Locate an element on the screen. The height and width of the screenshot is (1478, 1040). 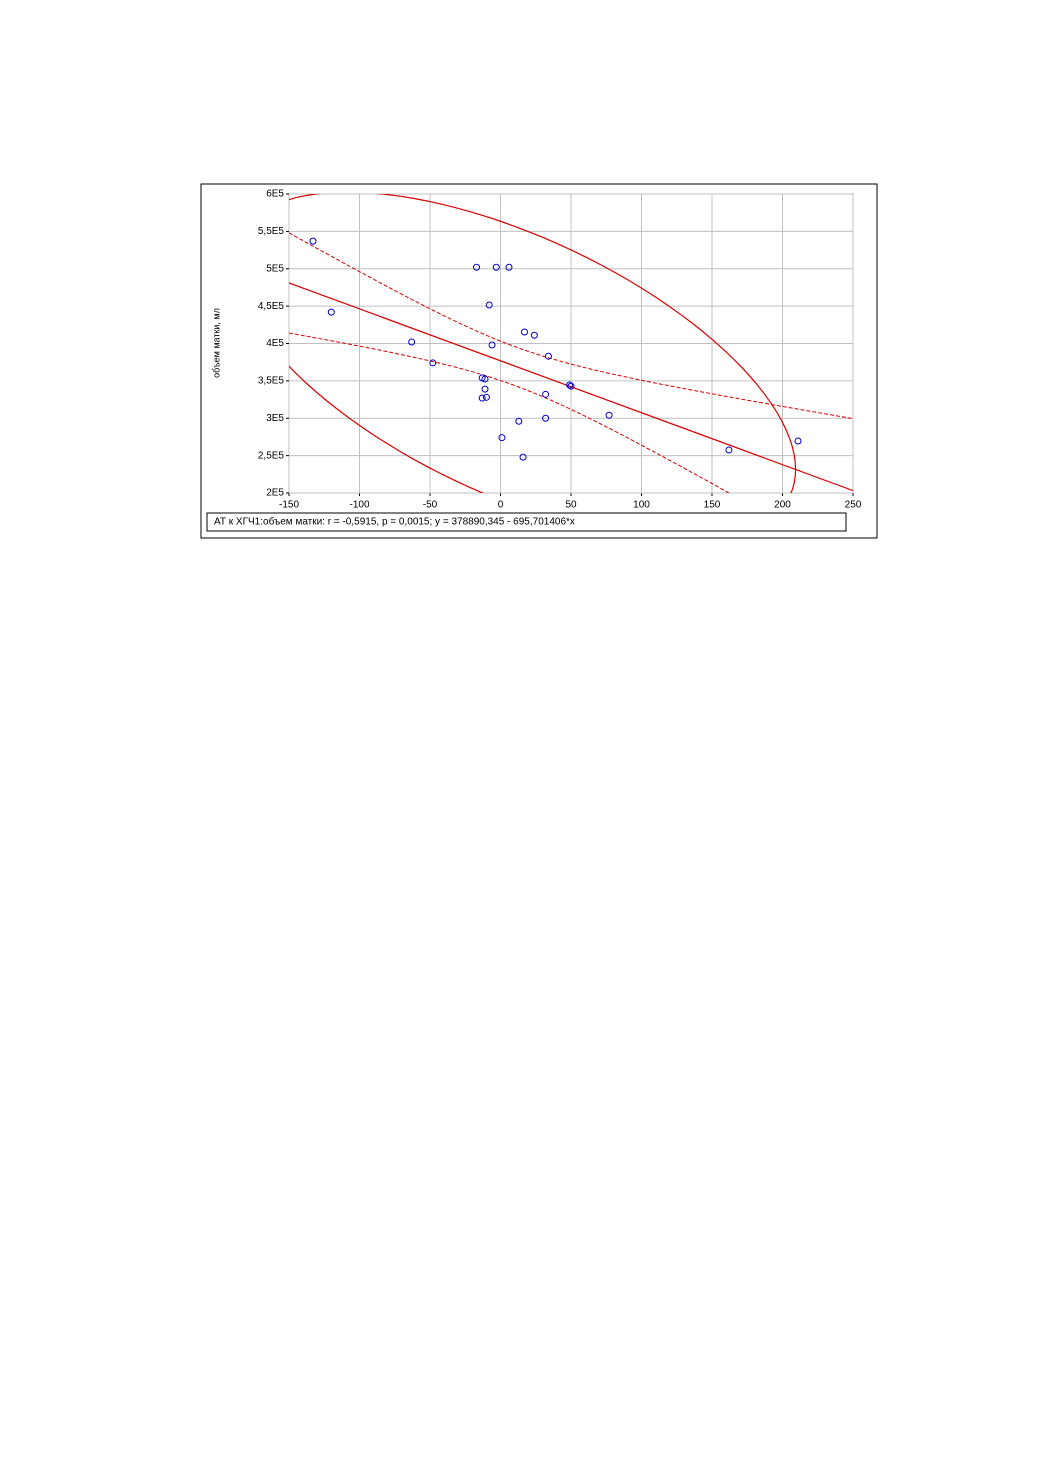
x-tick-label: 150 is located at coordinates (712, 505).